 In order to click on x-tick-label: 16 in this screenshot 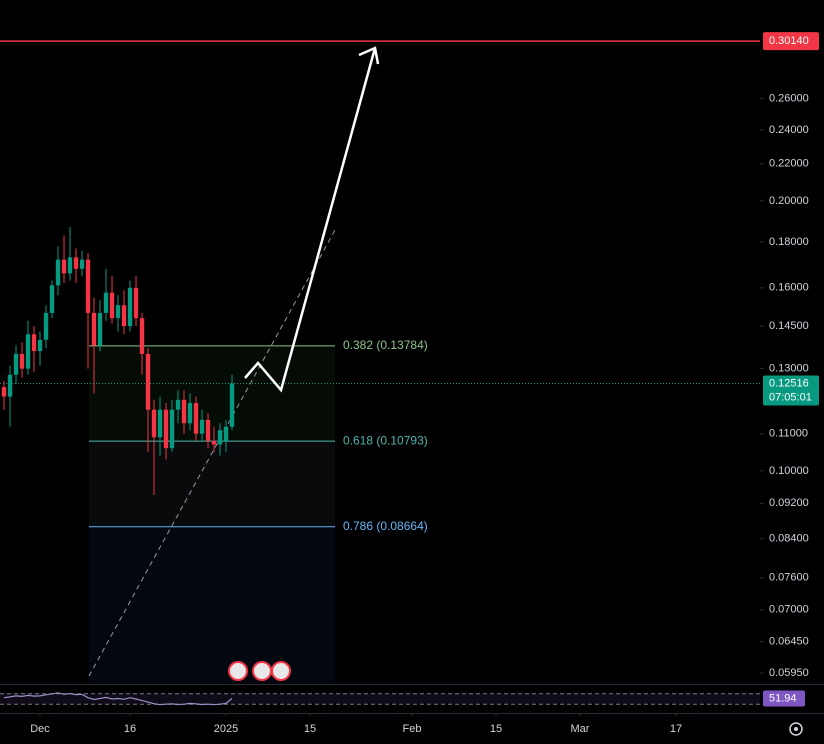, I will do `click(130, 729)`.